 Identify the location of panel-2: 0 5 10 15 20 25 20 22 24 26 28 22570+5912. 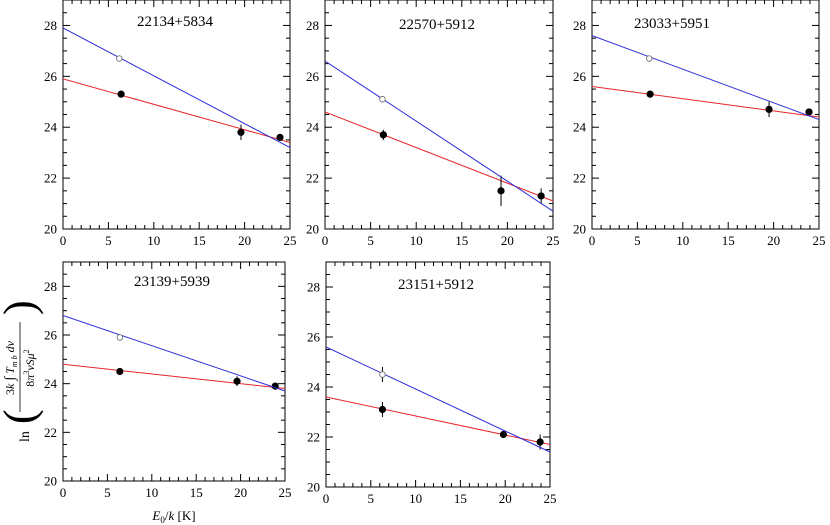
(433, 124).